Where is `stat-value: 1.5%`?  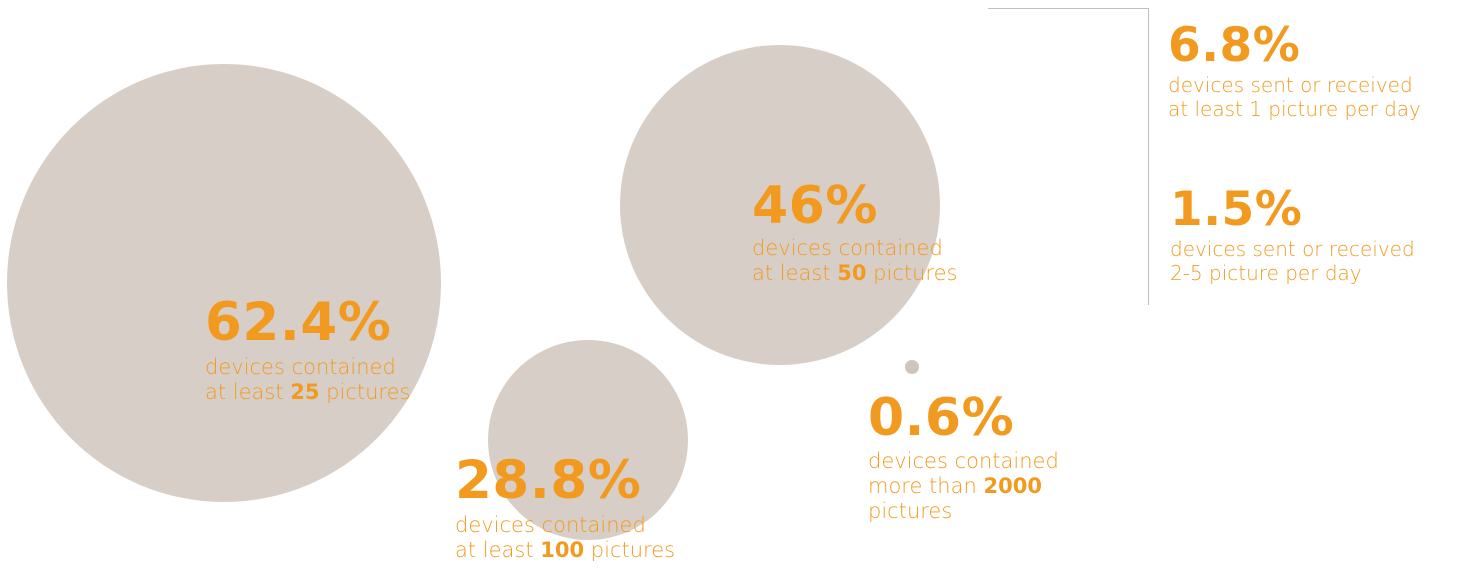
stat-value: 1.5% is located at coordinates (1236, 209).